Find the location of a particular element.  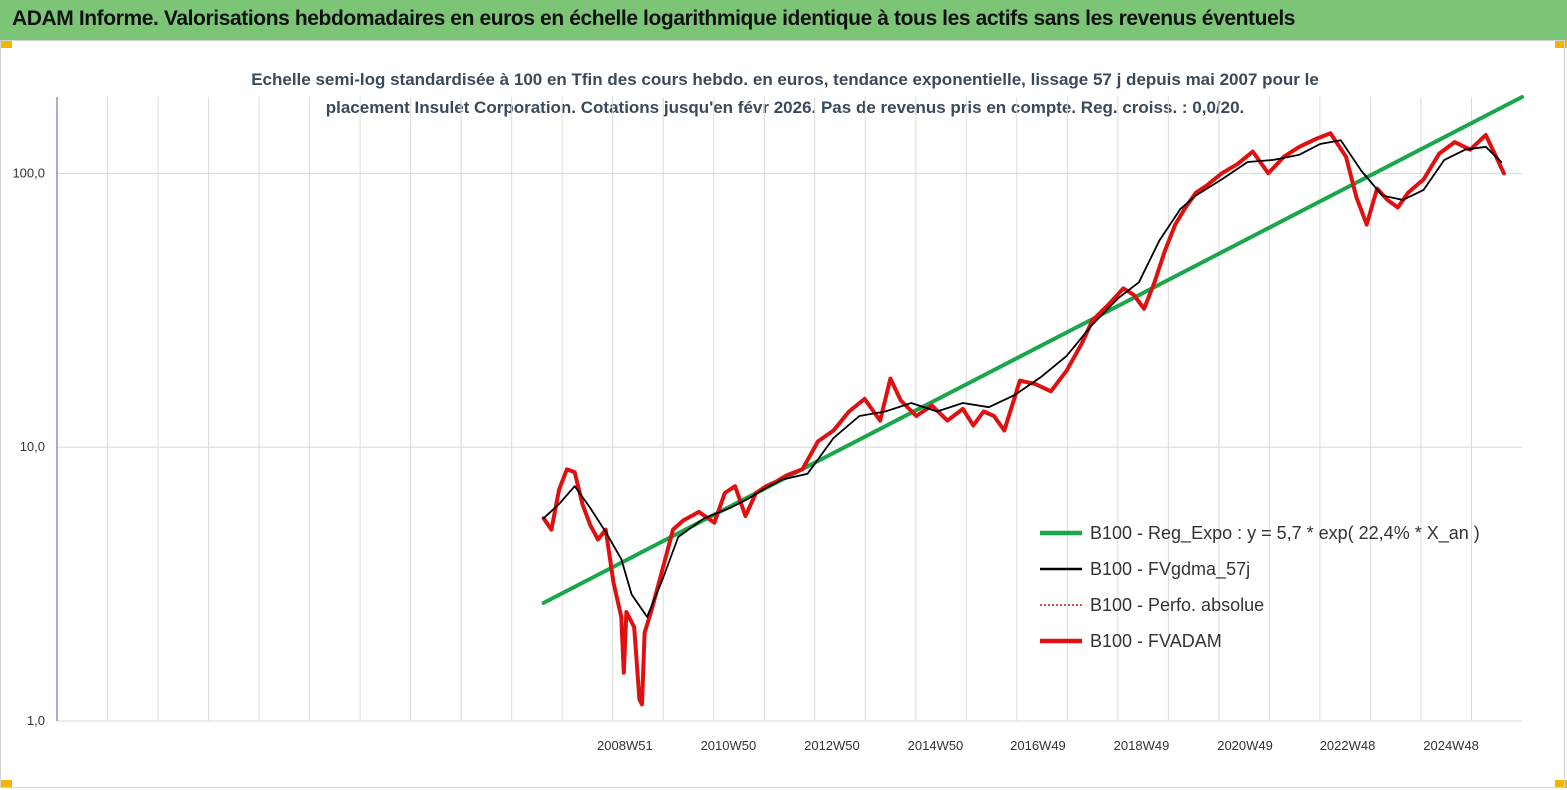

corner-marker-bottom-right is located at coordinates (1561, 784).